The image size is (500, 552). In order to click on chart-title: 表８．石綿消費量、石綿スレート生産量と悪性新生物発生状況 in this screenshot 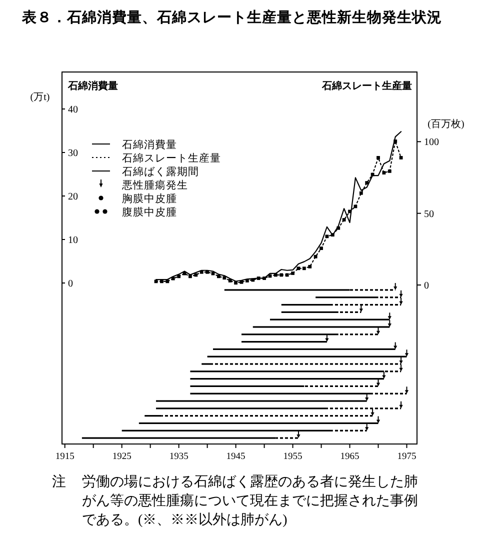, I will do `click(231, 17)`.